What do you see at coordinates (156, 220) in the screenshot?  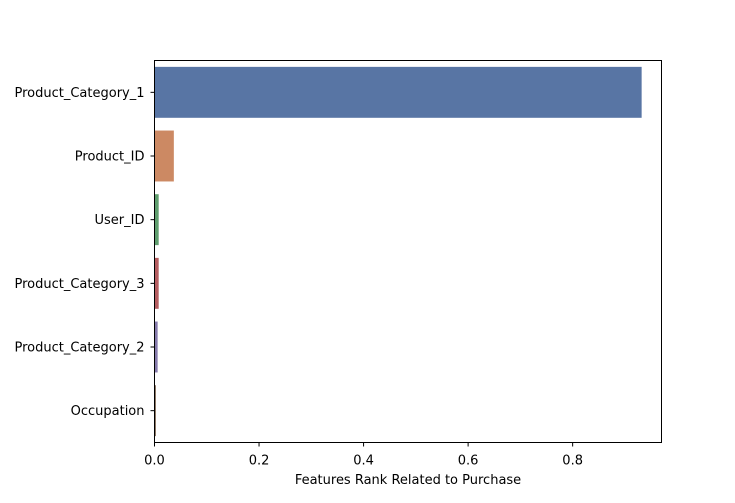 I see `bar-user-id` at bounding box center [156, 220].